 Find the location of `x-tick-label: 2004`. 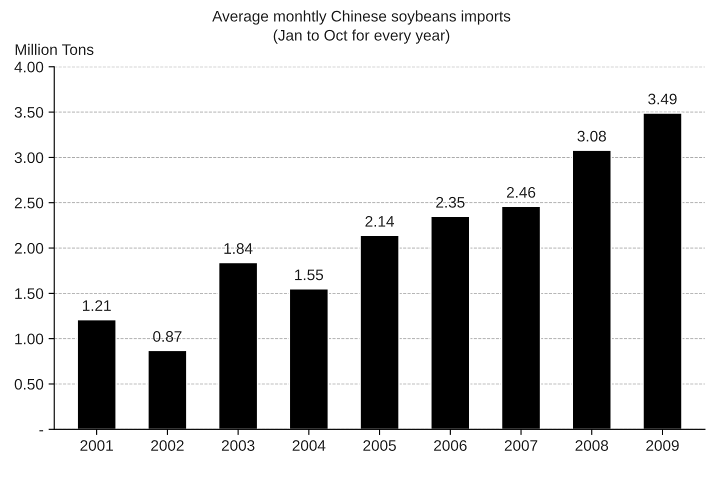

x-tick-label: 2004 is located at coordinates (309, 445).